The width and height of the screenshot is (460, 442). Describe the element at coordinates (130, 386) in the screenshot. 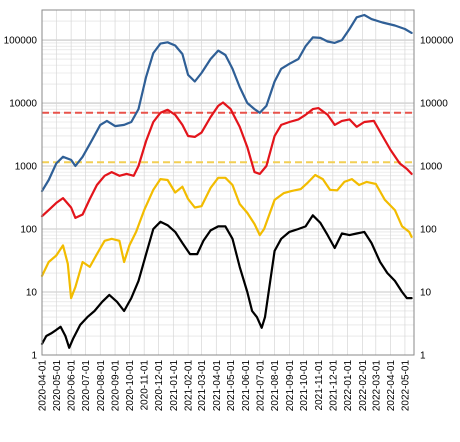

I see `x-tick-label: 2020-10-01` at that location.